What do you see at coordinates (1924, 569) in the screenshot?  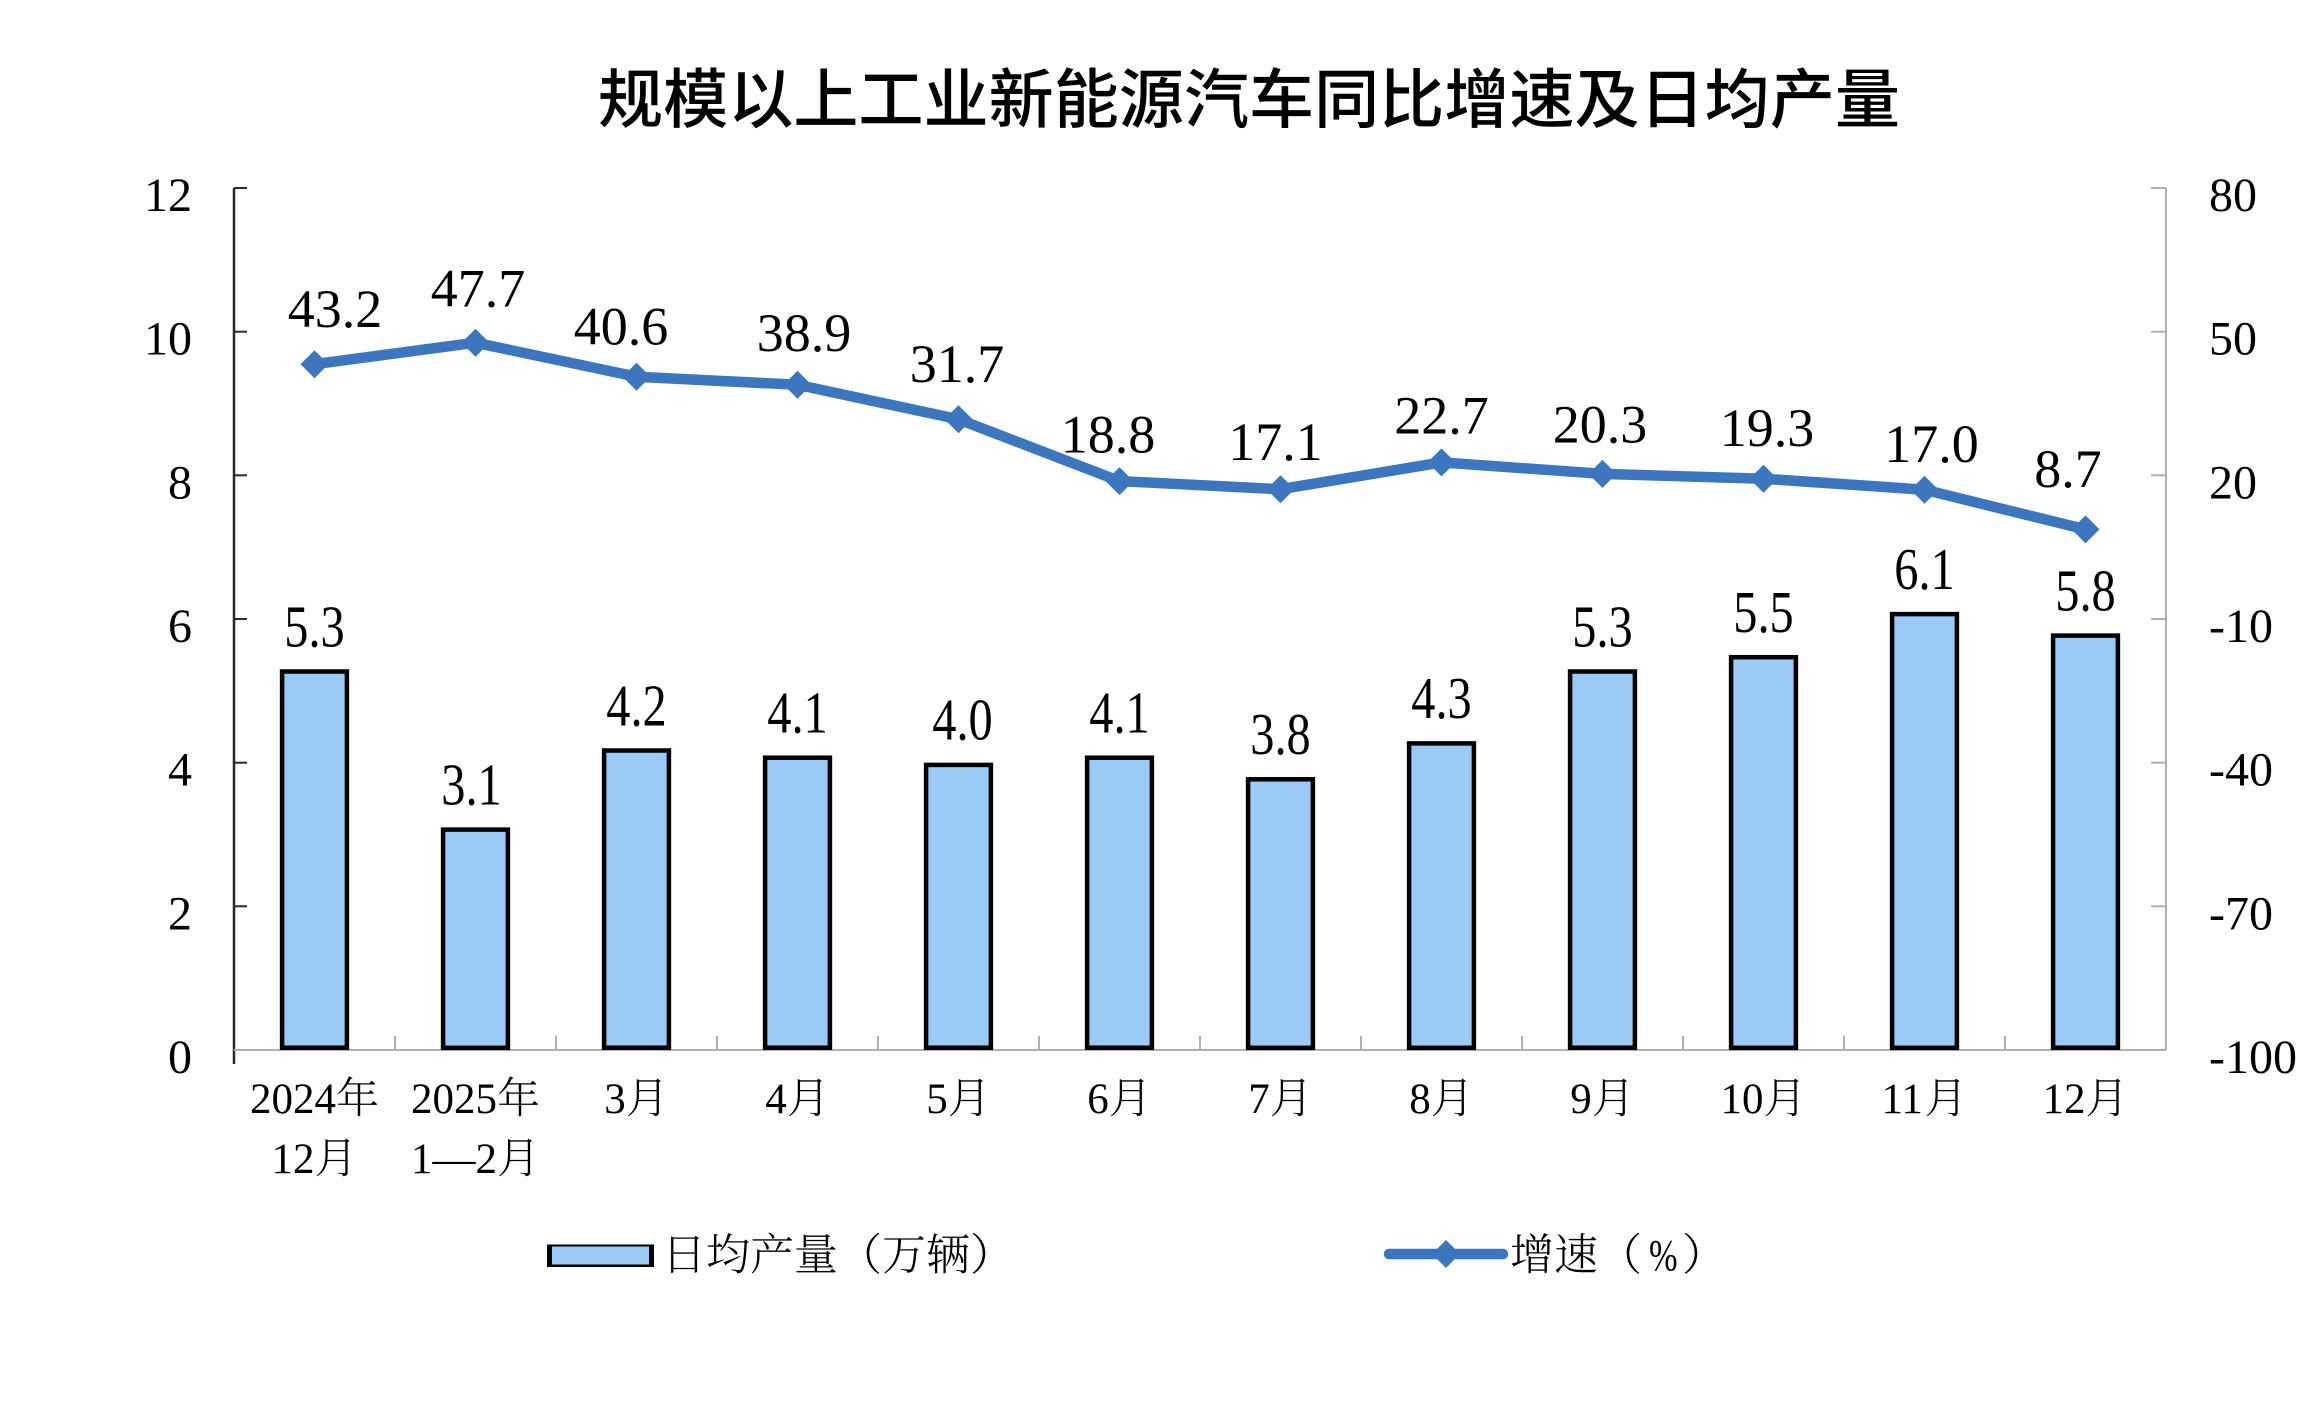 I see `svg-text: 6.1` at bounding box center [1924, 569].